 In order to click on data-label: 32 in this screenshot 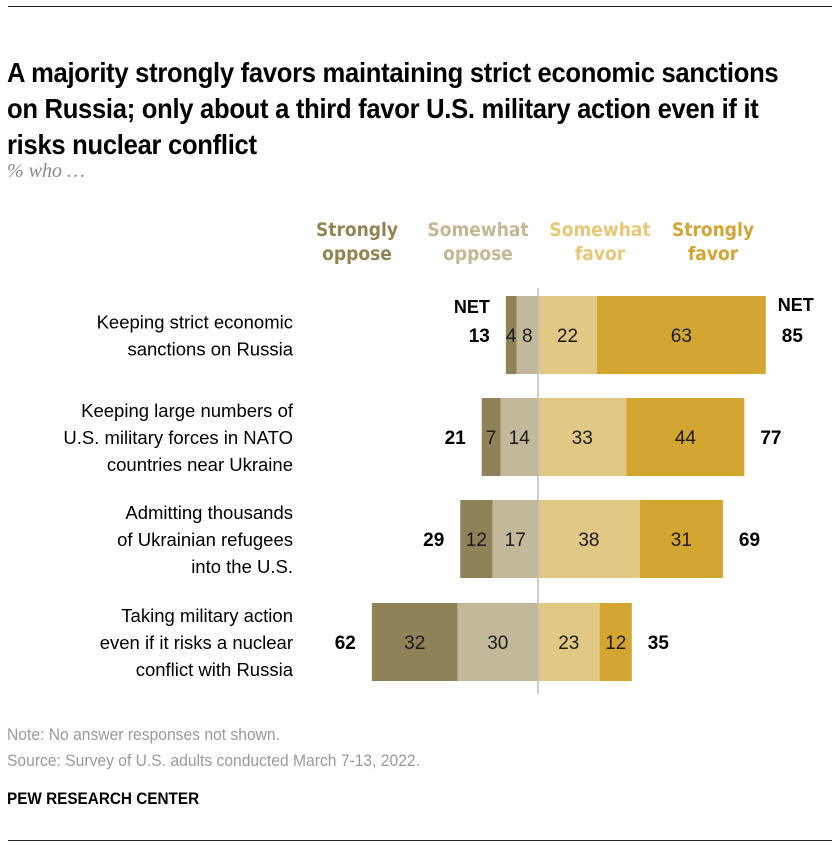, I will do `click(414, 643)`.